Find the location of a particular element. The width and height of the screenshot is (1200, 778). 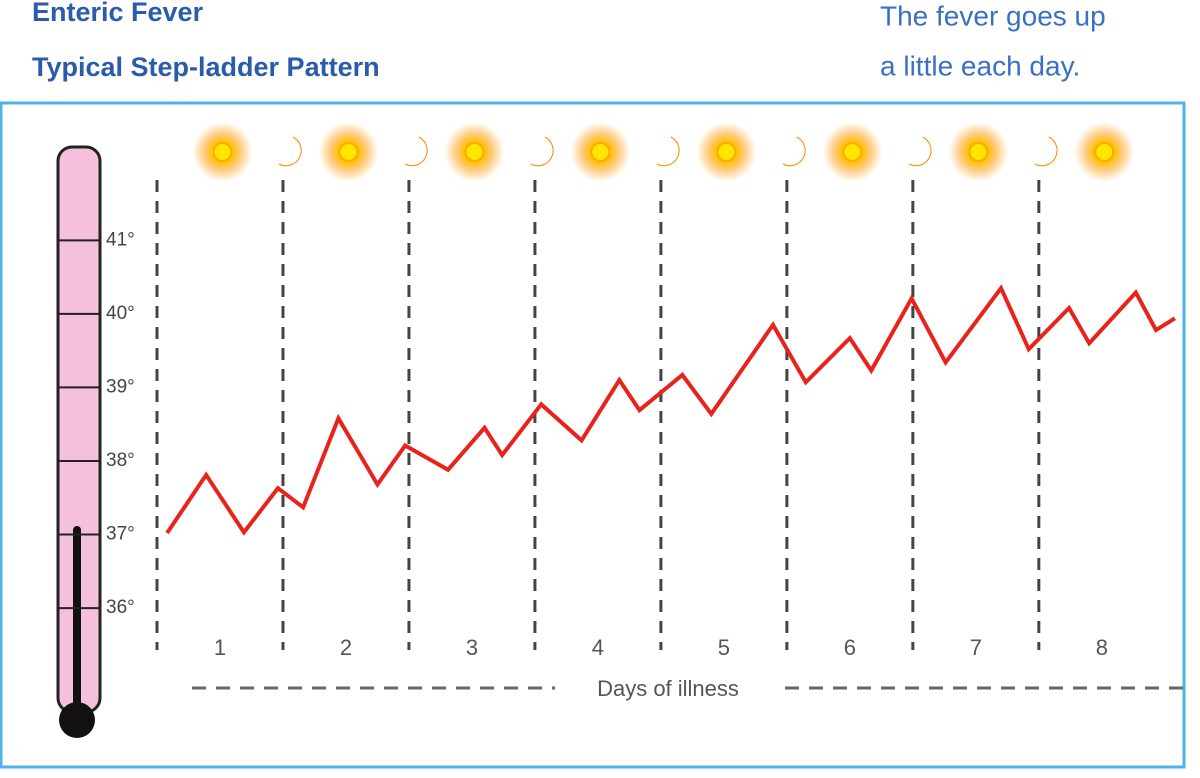

thermometer is located at coordinates (79, 441).